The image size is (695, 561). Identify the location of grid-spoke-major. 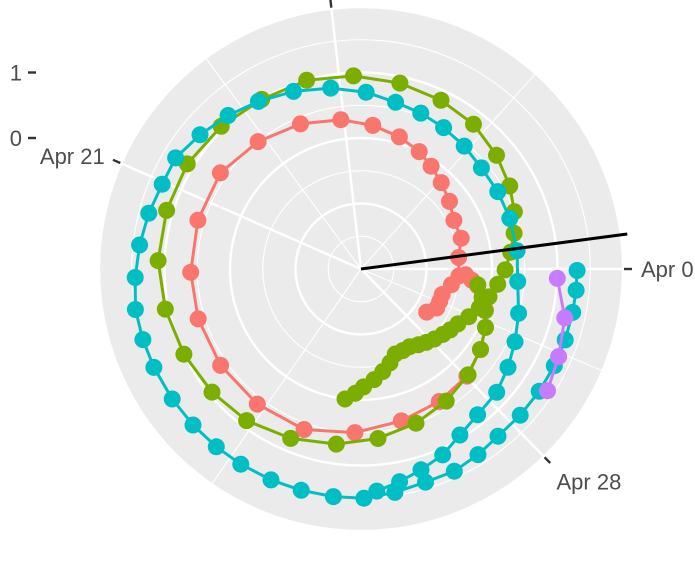
(452, 363).